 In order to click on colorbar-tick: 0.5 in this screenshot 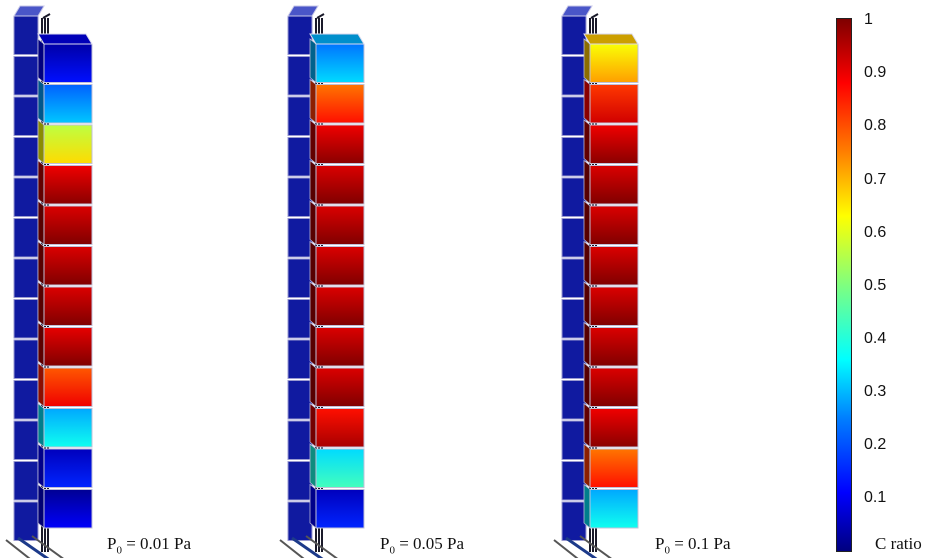, I will do `click(875, 285)`.